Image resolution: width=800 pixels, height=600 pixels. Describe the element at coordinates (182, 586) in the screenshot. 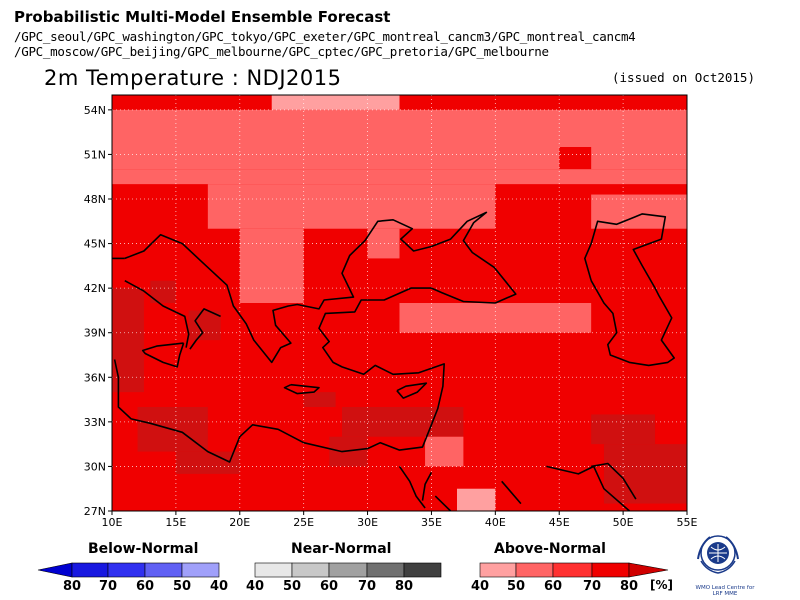

I see `legend-below-tick: 50` at that location.